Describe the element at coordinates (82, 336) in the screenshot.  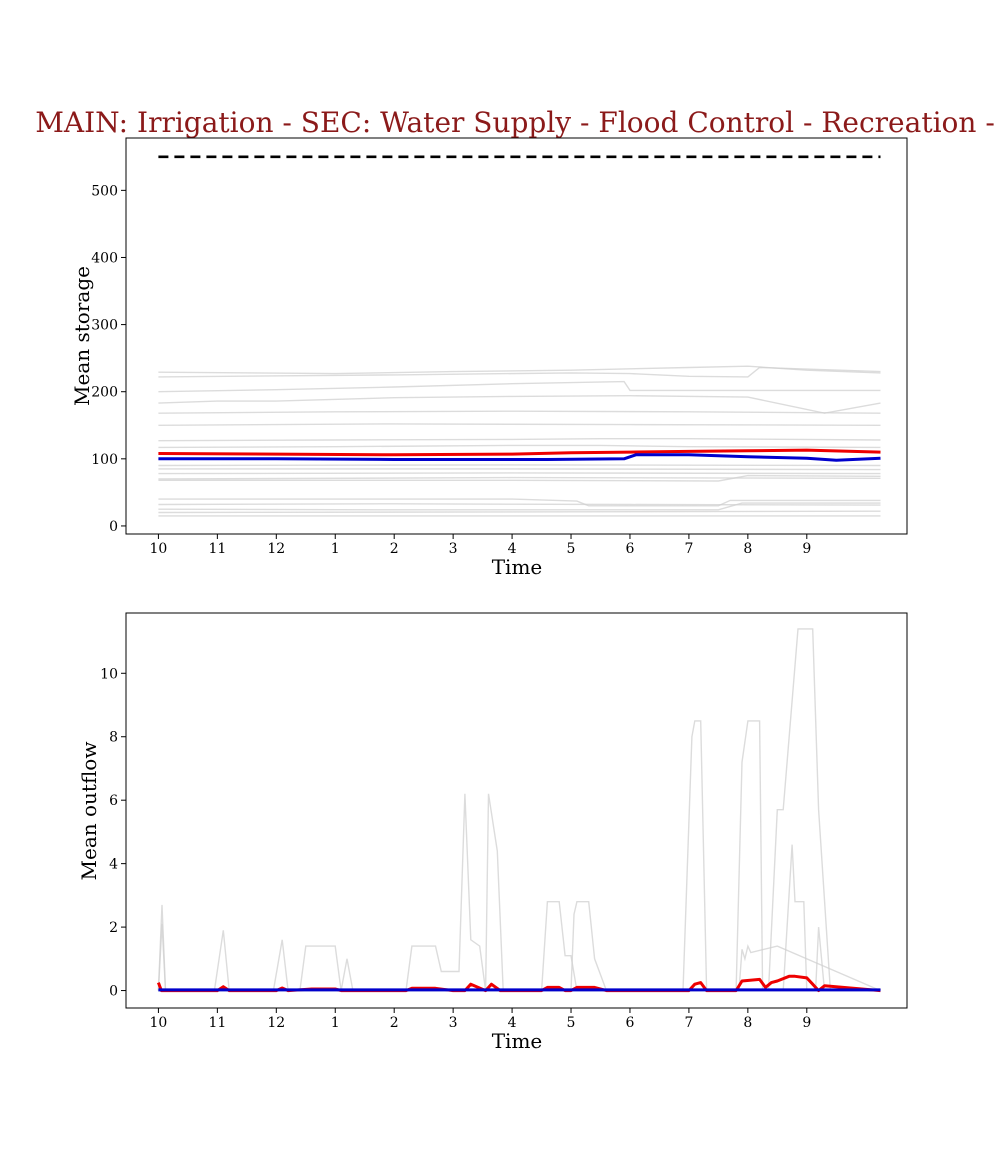
I see `storage-y-axis-label: Mean storage` at that location.